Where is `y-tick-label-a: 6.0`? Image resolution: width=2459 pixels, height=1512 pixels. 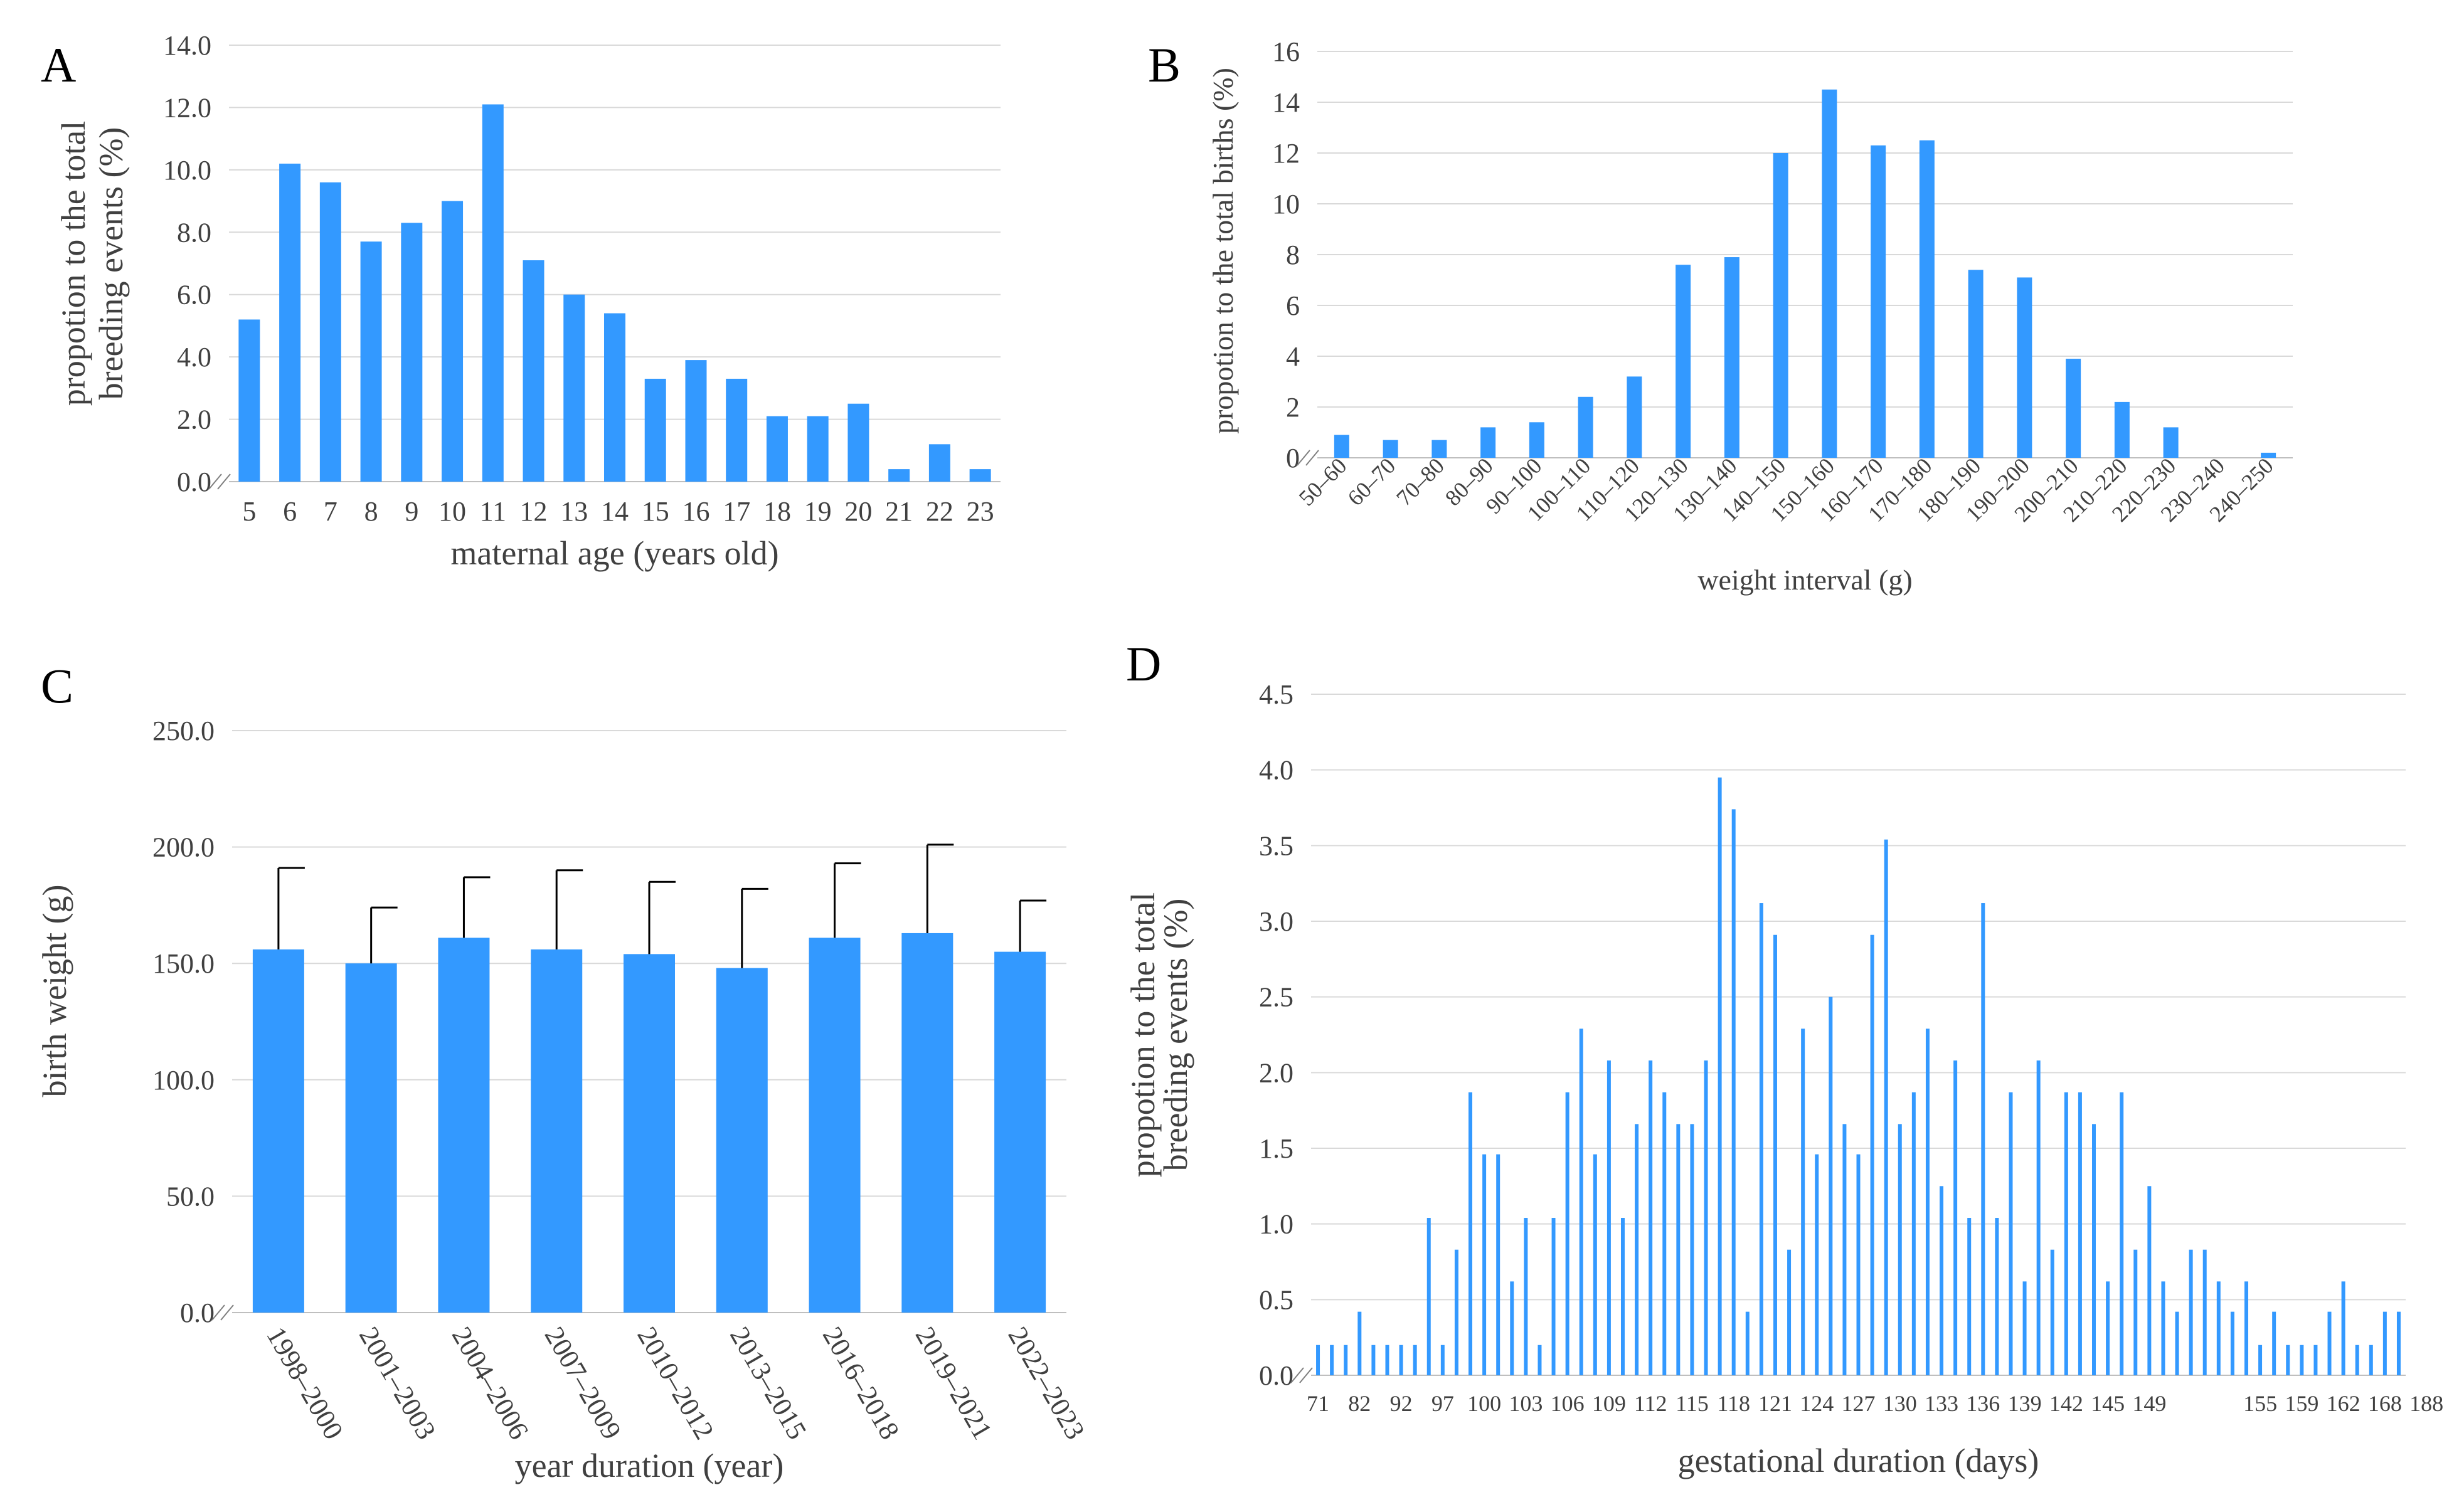
y-tick-label-a: 6.0 is located at coordinates (194, 295).